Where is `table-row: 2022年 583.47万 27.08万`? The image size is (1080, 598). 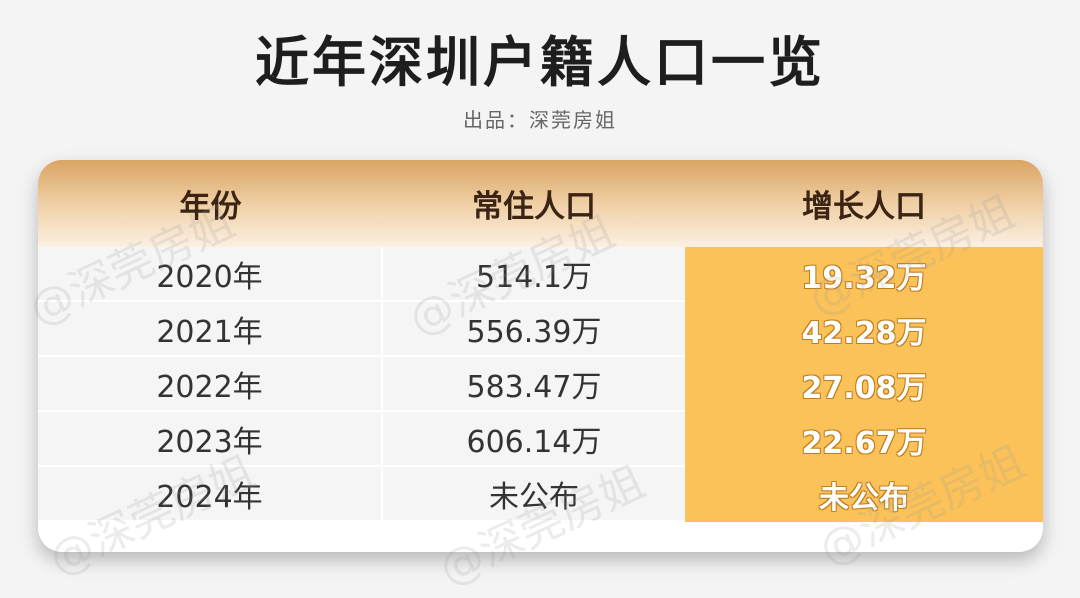 table-row: 2022年 583.47万 27.08万 is located at coordinates (540, 384).